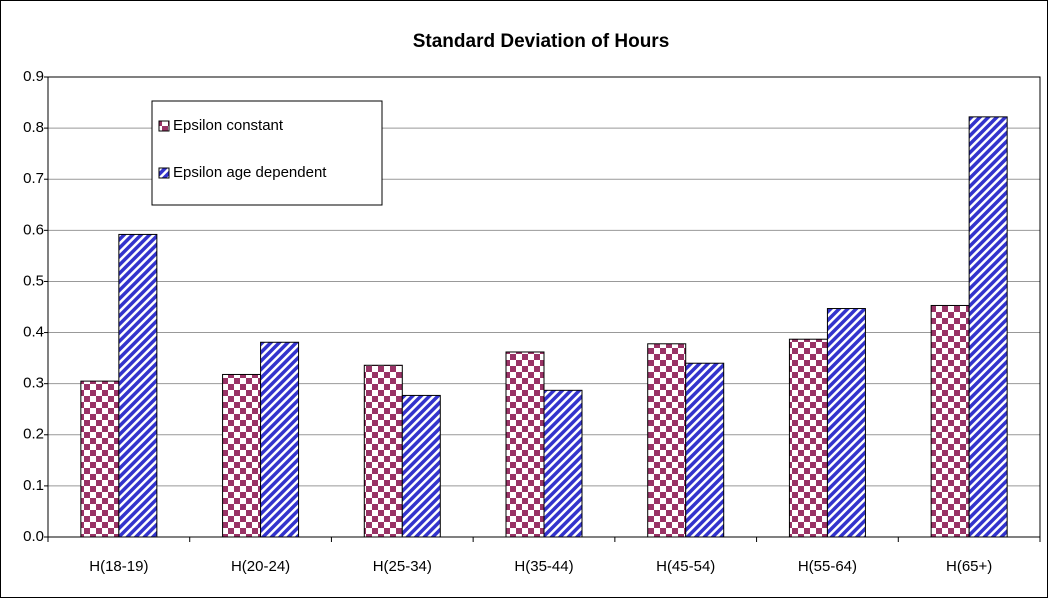 The width and height of the screenshot is (1049, 604). What do you see at coordinates (33, 485) in the screenshot?
I see `y-tick-label: 0.1` at bounding box center [33, 485].